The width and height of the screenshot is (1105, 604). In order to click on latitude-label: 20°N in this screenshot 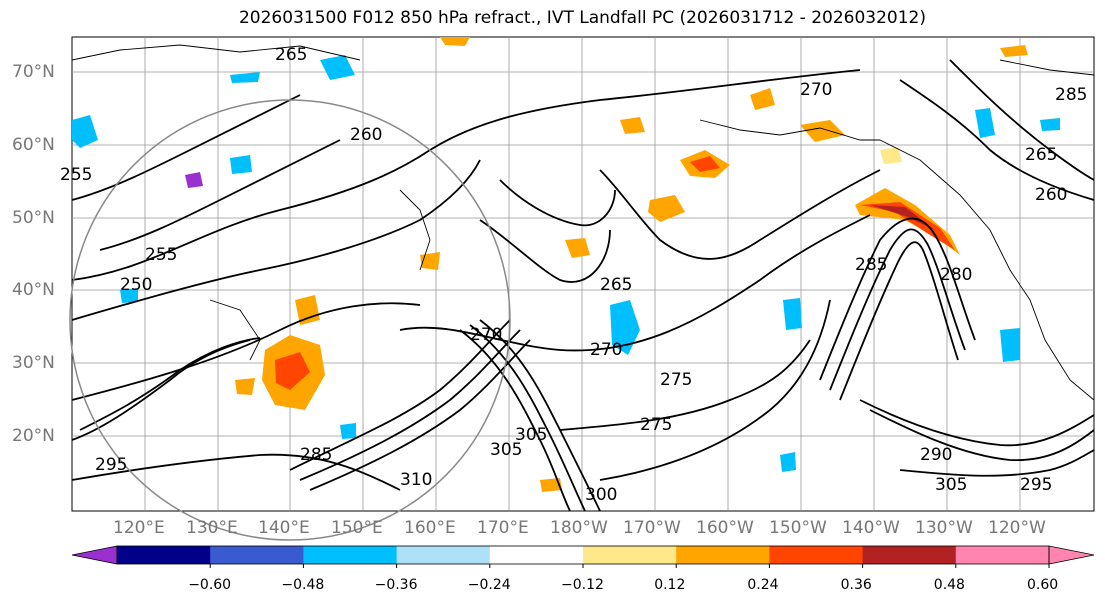, I will do `click(33, 436)`.